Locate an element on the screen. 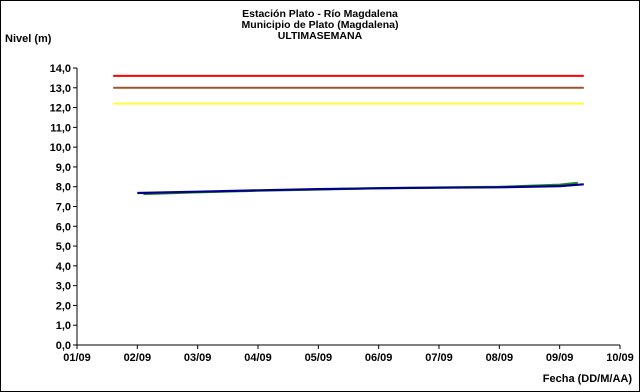 This screenshot has height=392, width=640. chart-subtitle: Municipio de Plato (Magdalena) is located at coordinates (320, 25).